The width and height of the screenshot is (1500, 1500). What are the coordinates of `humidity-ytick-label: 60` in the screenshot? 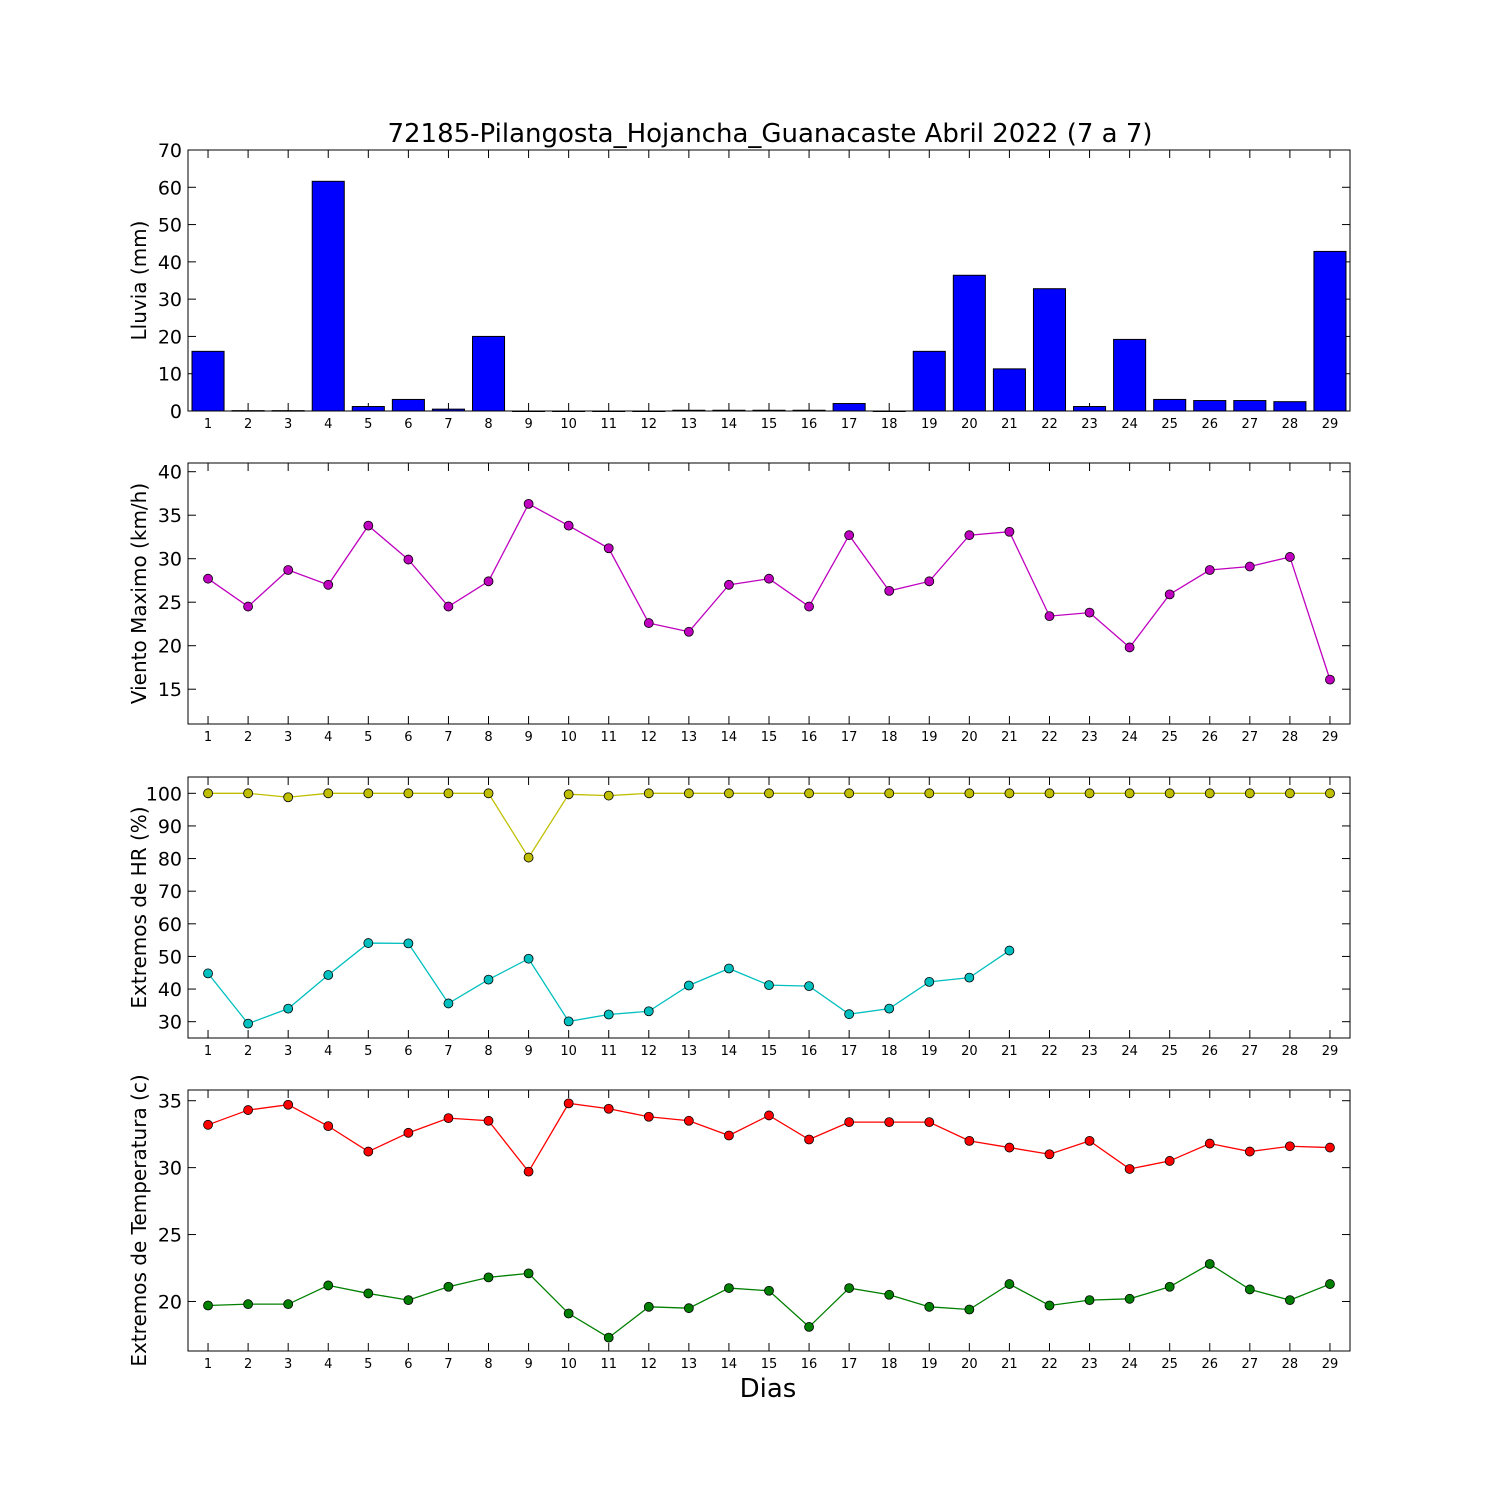 It's located at (170, 925).